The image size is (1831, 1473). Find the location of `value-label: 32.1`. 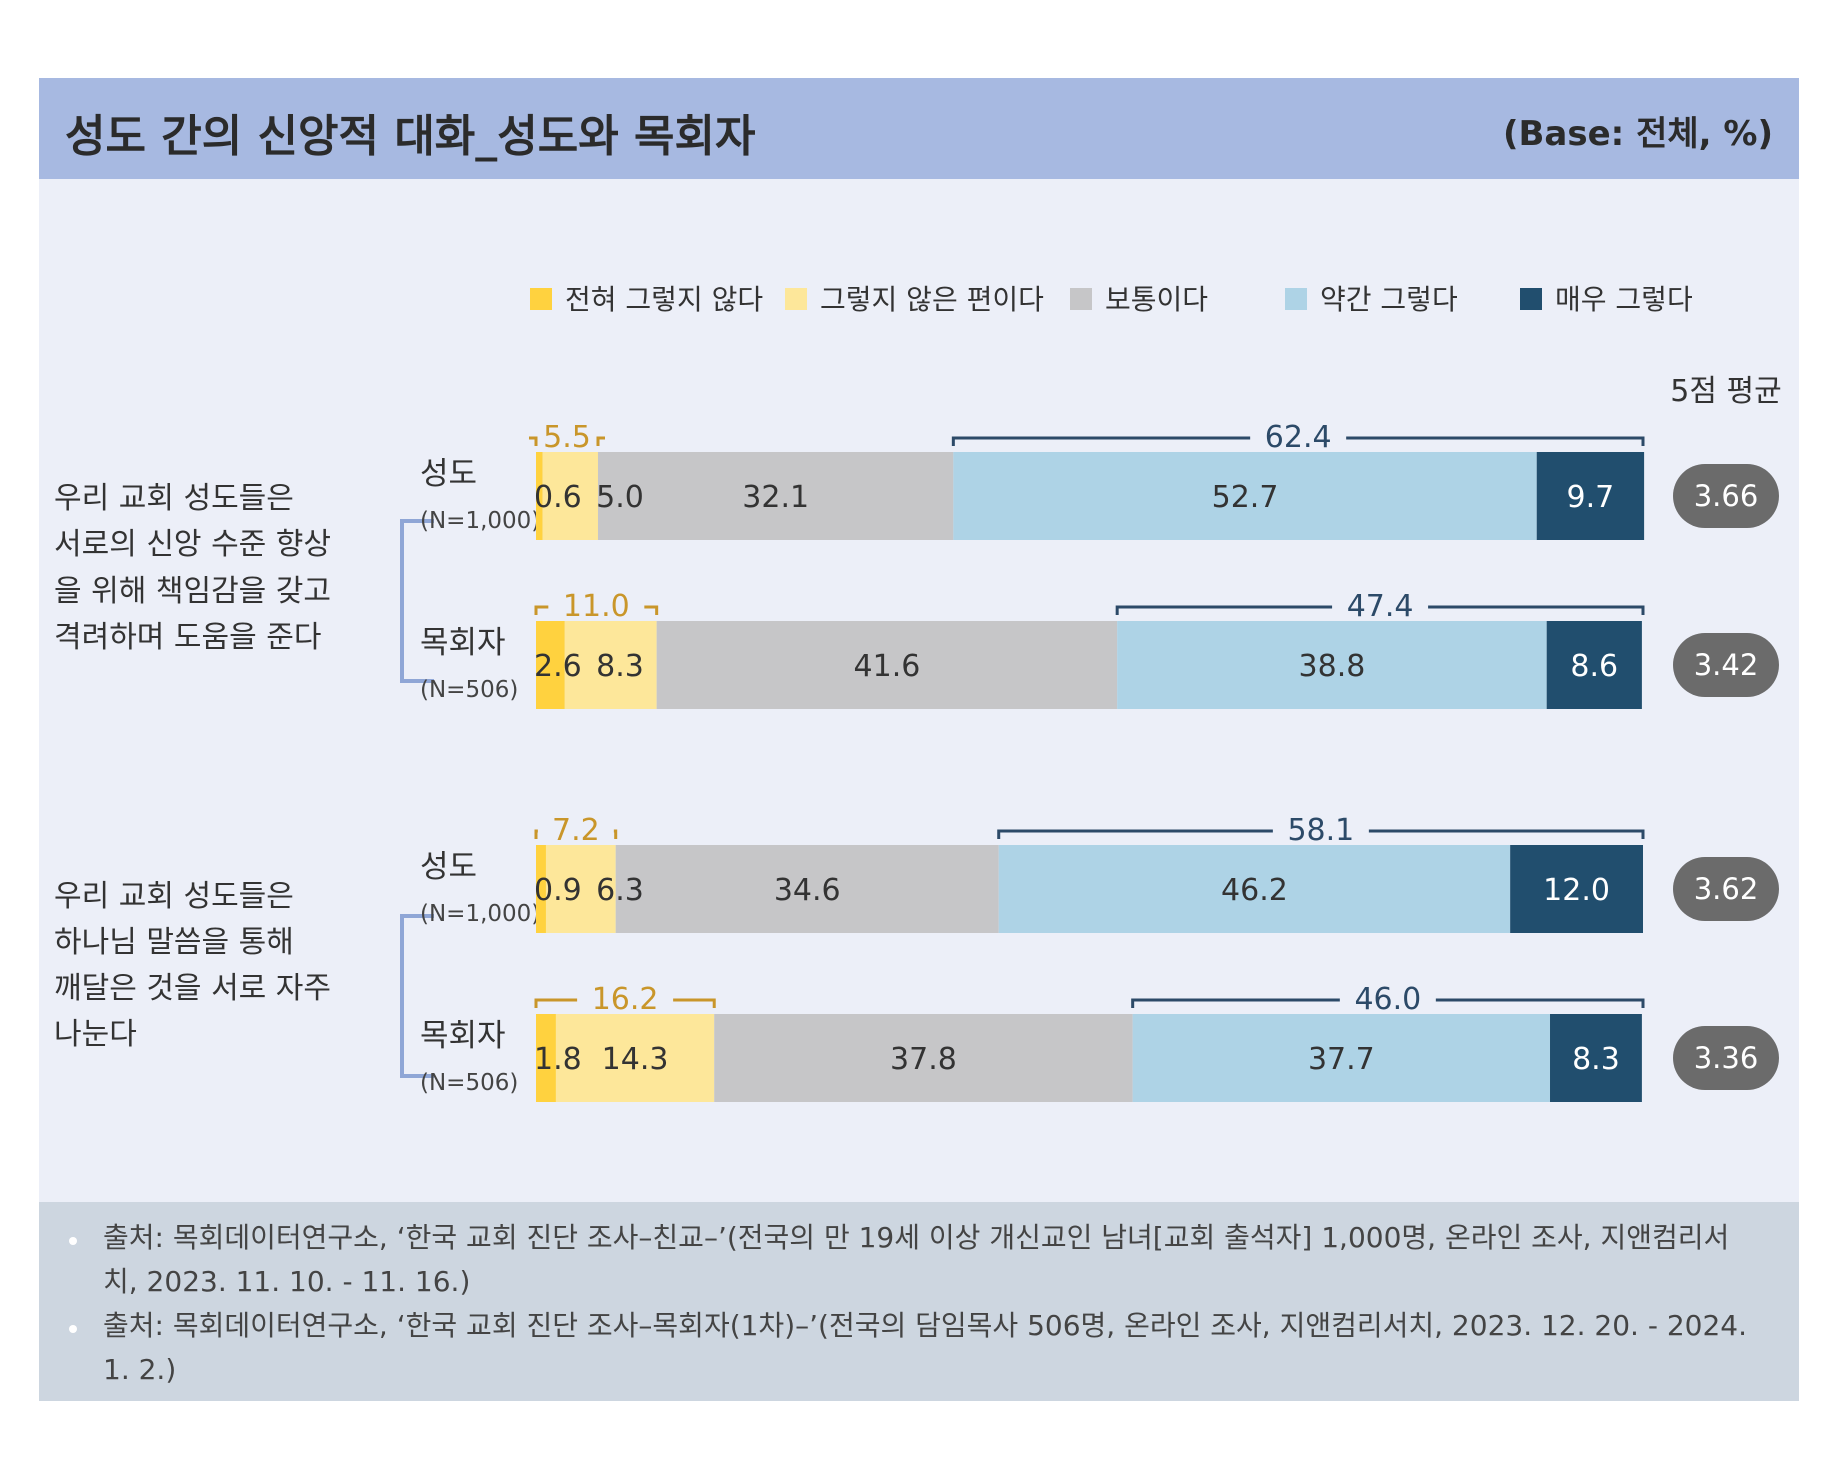

value-label: 32.1 is located at coordinates (775, 497).